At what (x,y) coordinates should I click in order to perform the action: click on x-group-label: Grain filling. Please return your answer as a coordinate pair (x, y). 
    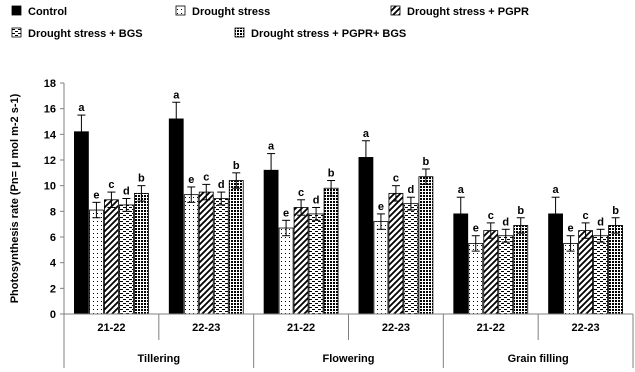
    Looking at the image, I should click on (538, 359).